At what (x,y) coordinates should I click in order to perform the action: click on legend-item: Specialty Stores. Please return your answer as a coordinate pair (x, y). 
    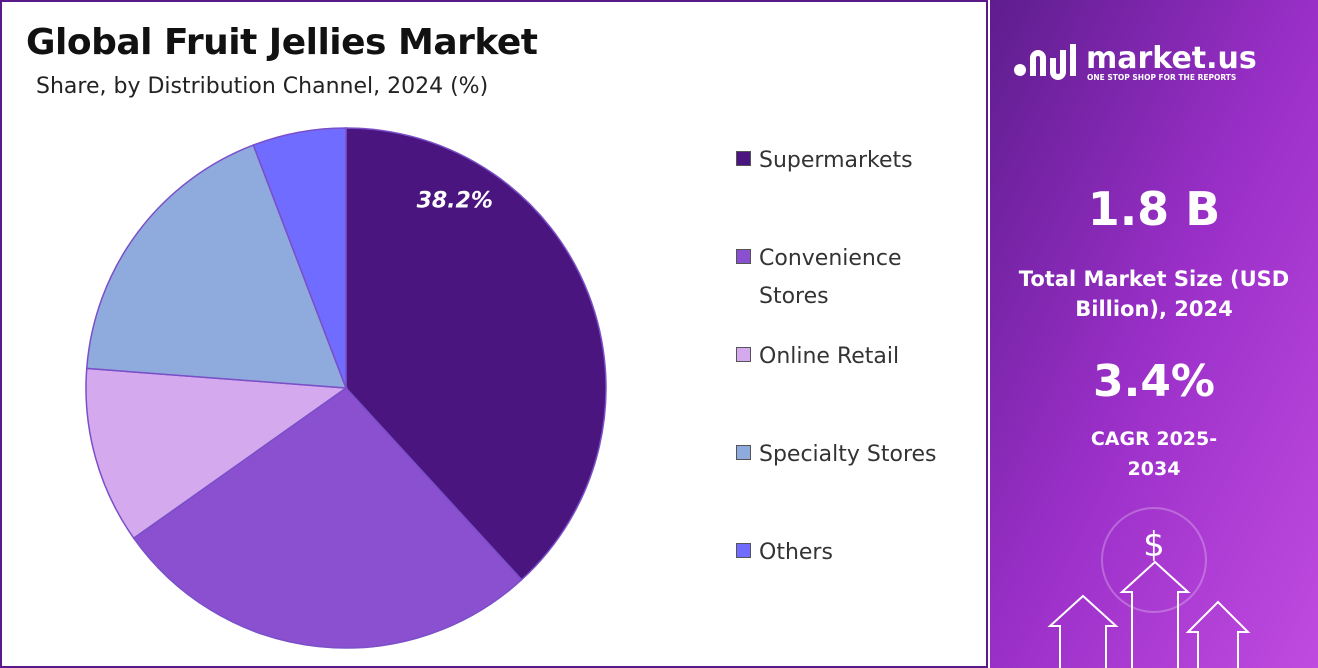
    Looking at the image, I should click on (847, 455).